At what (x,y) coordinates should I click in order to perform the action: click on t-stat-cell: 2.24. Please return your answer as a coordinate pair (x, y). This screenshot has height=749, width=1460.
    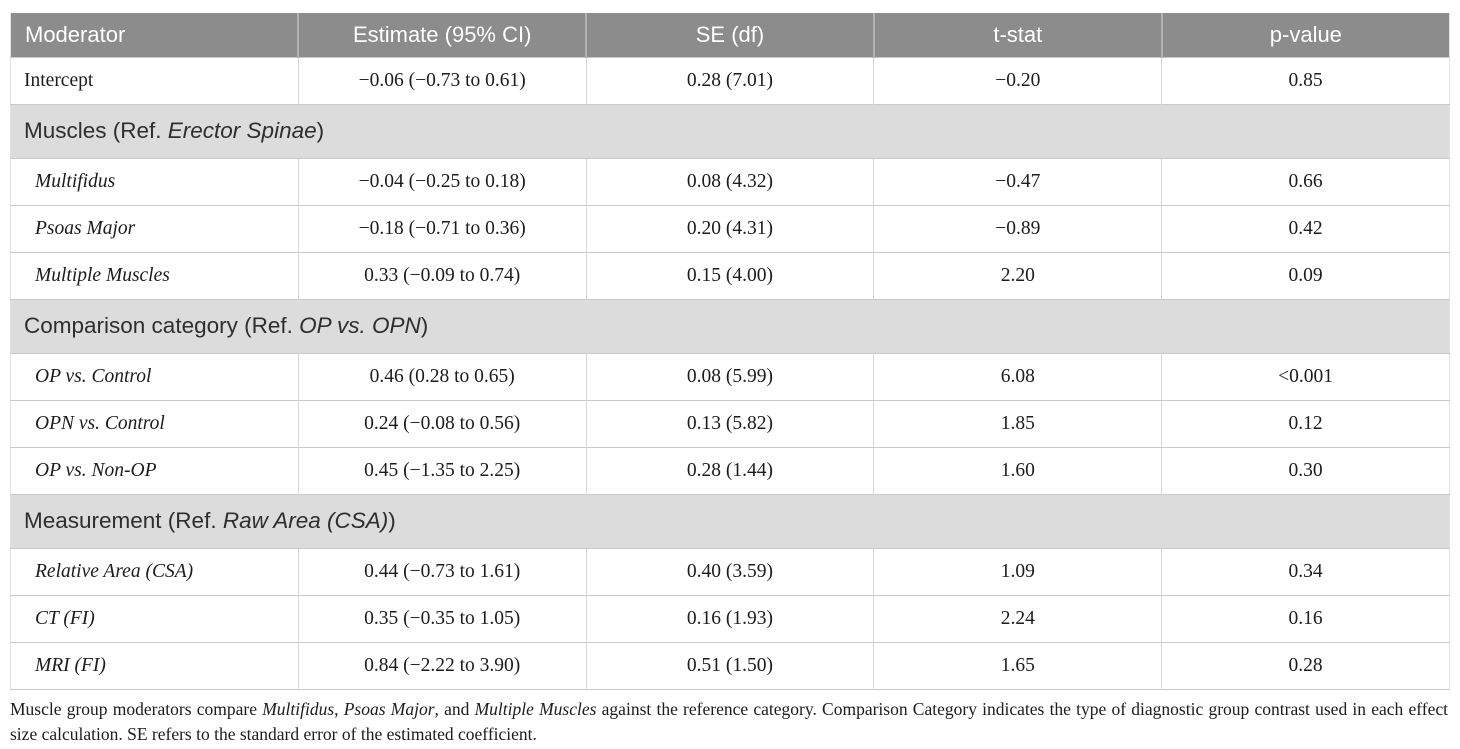
    Looking at the image, I should click on (1017, 618).